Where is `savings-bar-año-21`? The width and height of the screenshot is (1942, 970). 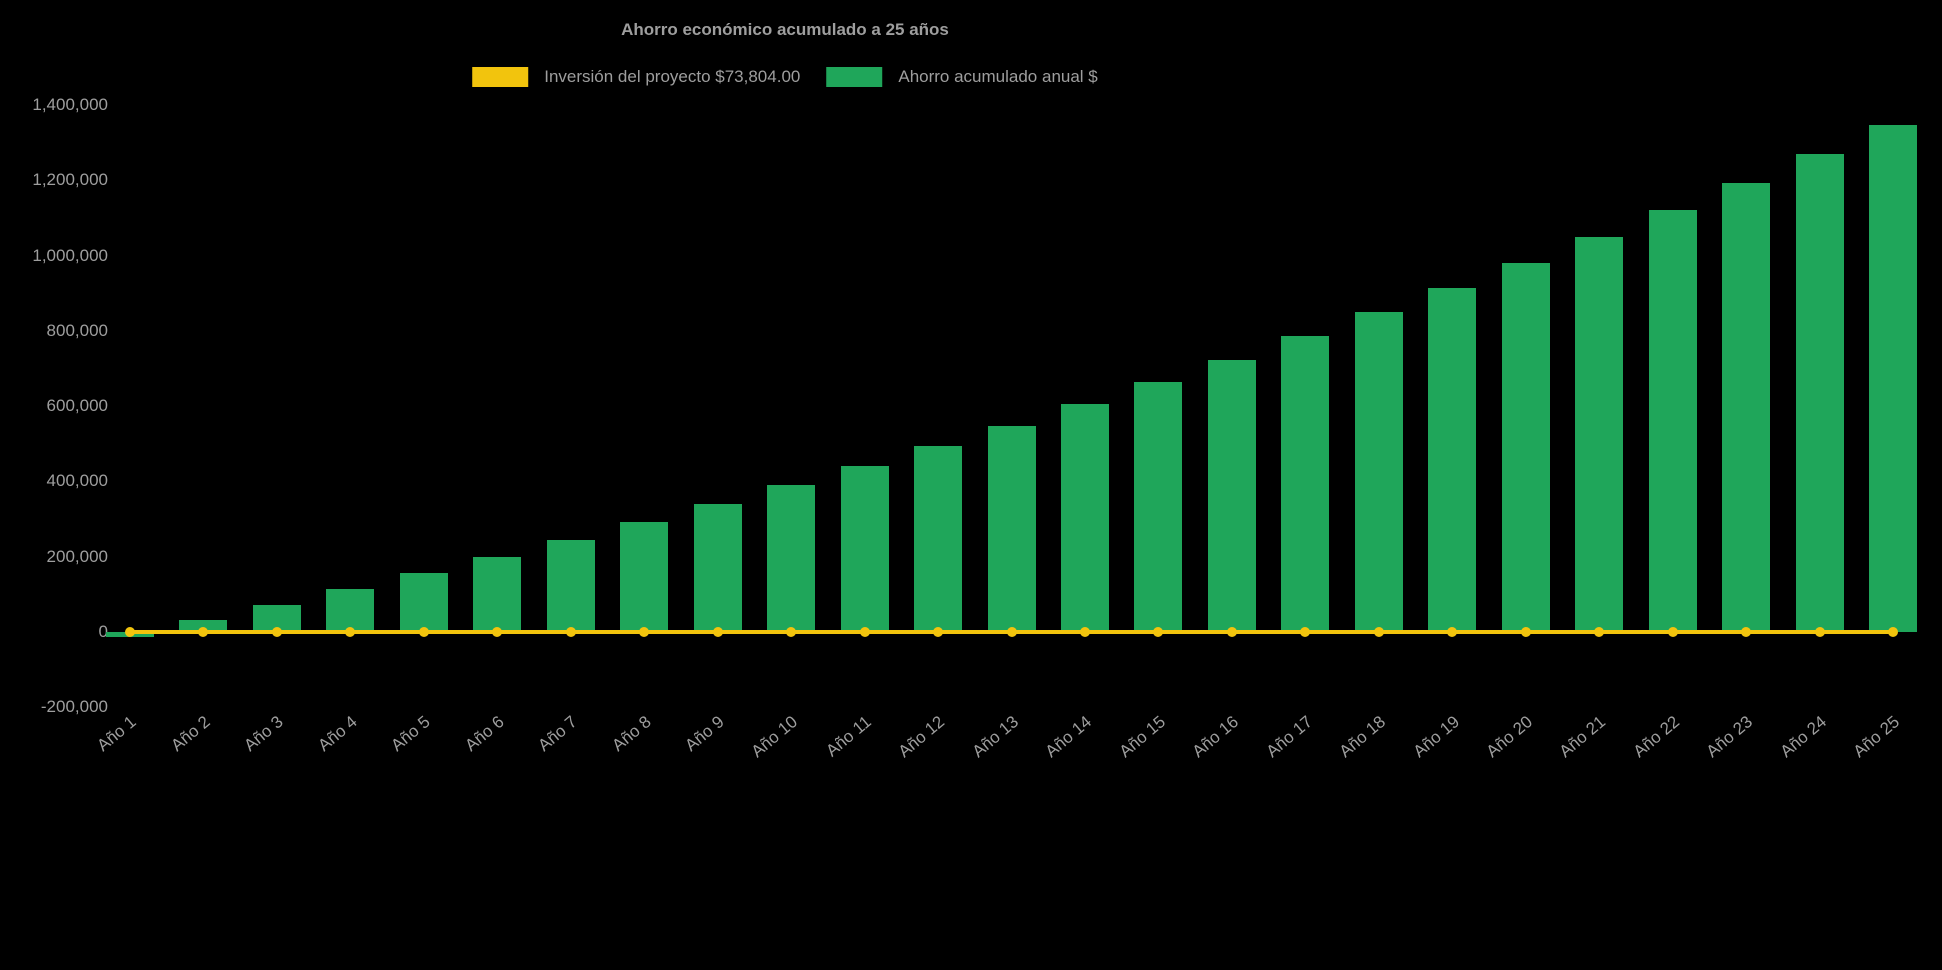
savings-bar-año-21 is located at coordinates (1599, 434).